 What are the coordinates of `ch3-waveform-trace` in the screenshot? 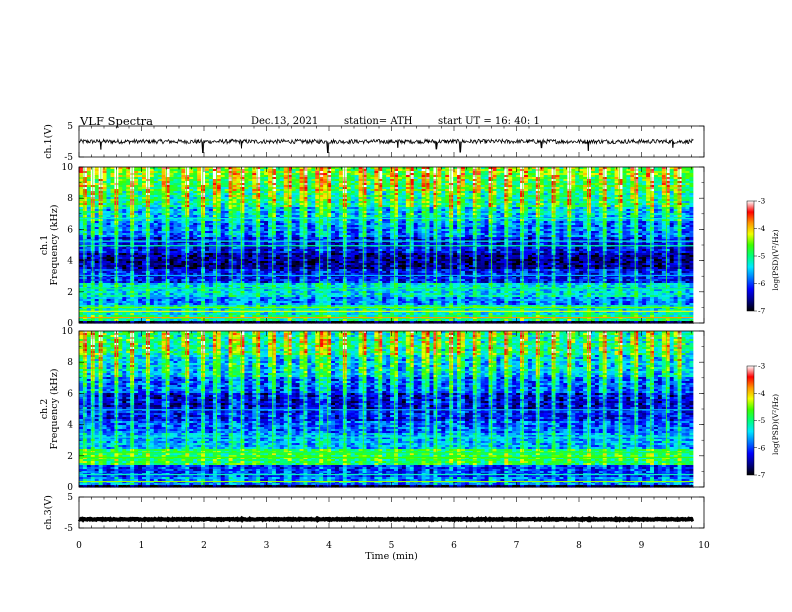 It's located at (386, 519).